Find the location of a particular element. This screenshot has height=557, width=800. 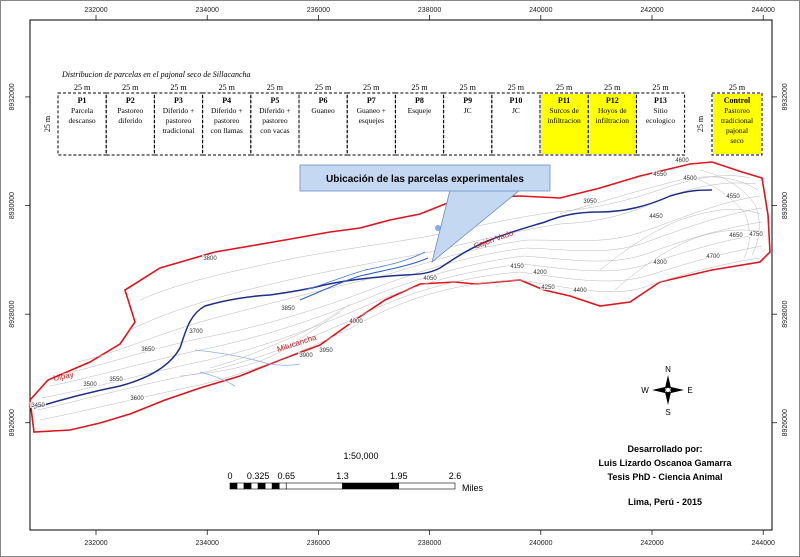

plot-id: P4 is located at coordinates (226, 100).